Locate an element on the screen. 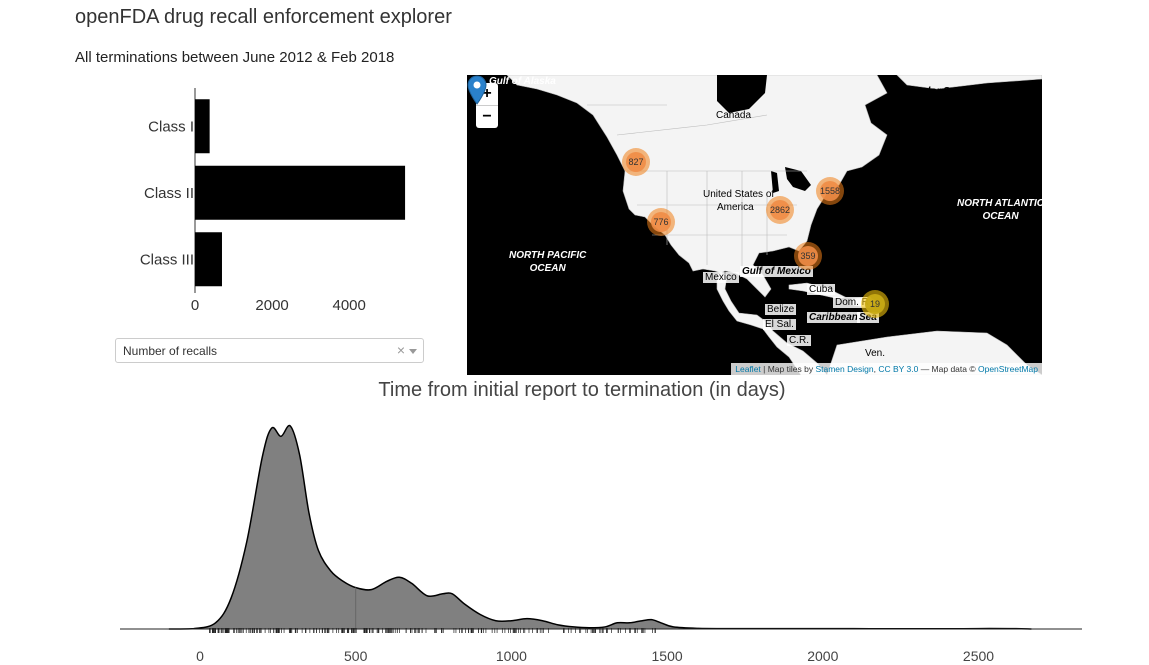  north-america-land is located at coordinates (697, 225).